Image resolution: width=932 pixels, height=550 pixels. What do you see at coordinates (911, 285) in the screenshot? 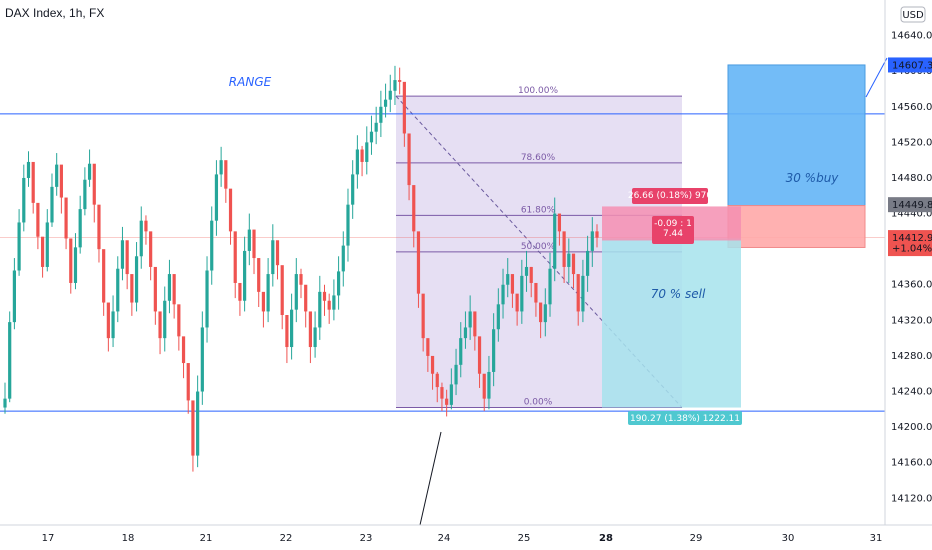
I see `price-tick-label: 14360.00` at bounding box center [911, 285].